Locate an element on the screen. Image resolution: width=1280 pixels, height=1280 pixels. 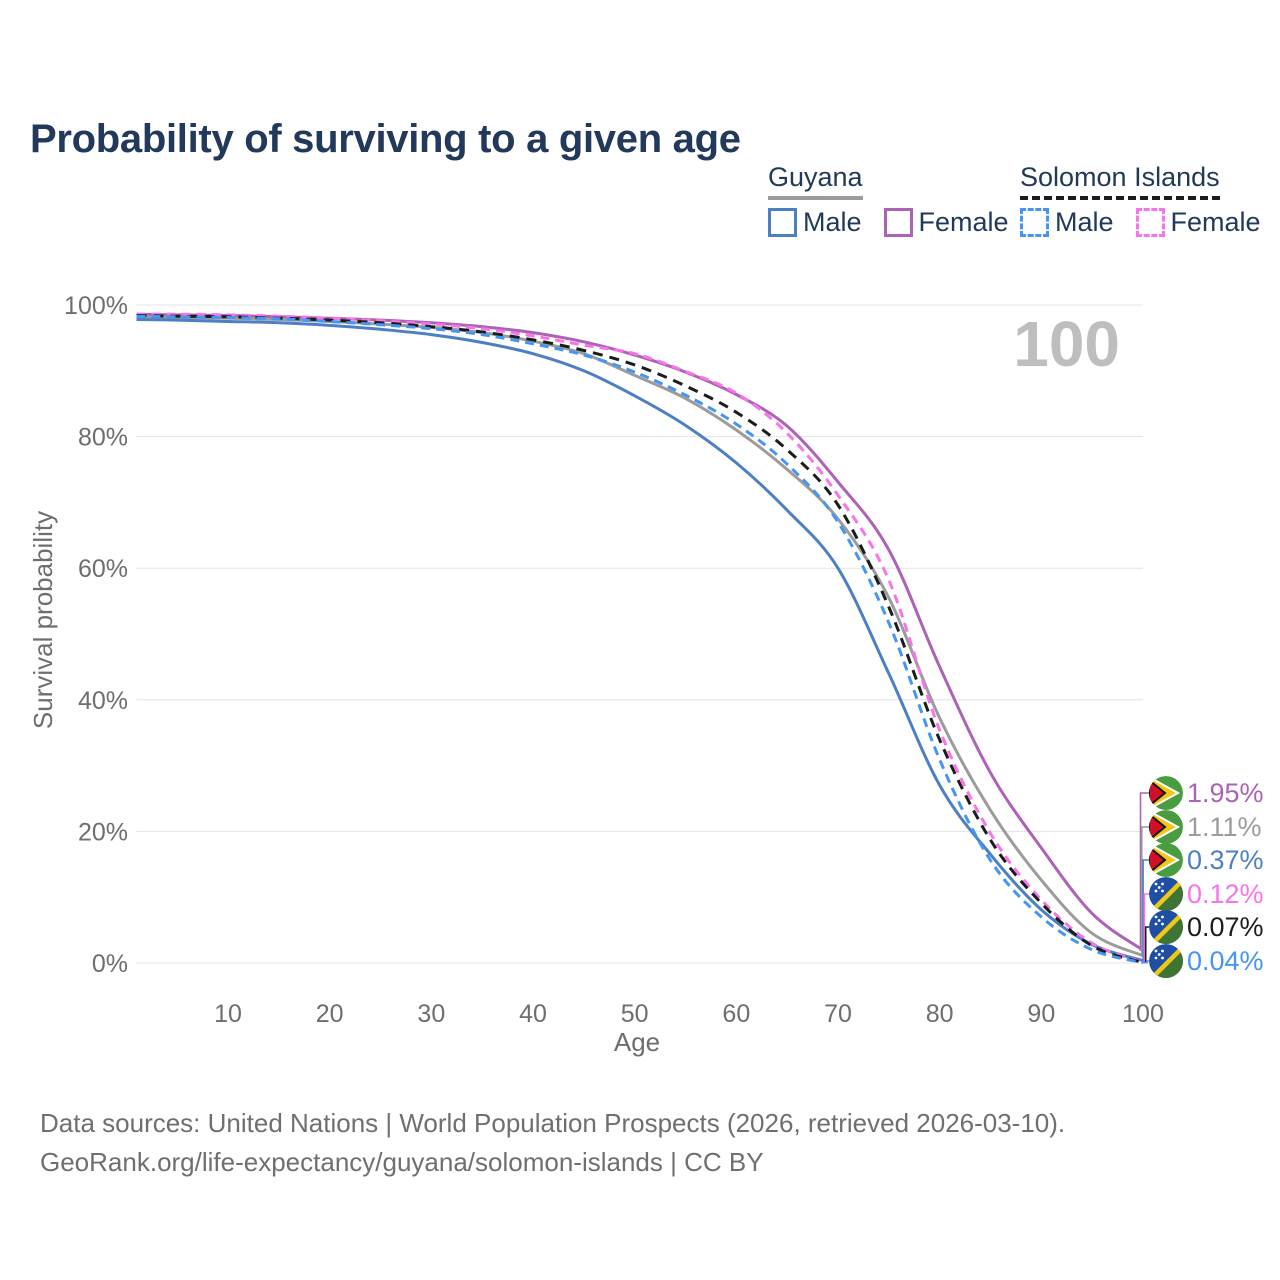
x-tick-label: 20 is located at coordinates (330, 1014).